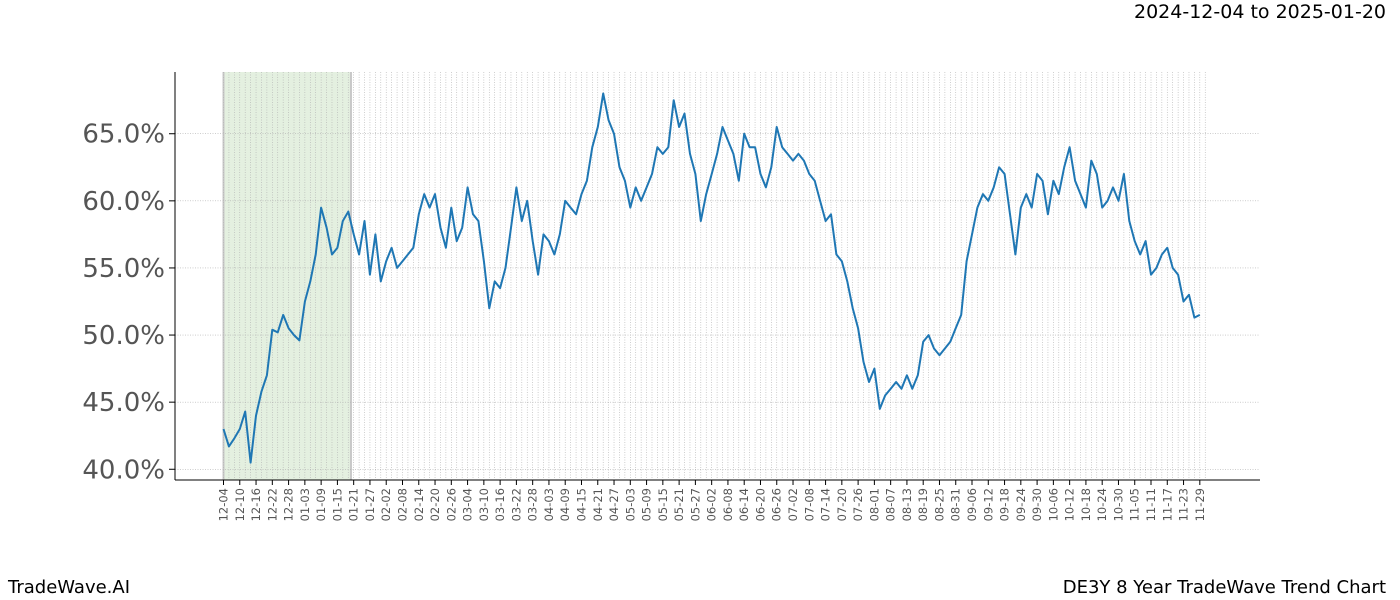 The image size is (1400, 600). I want to click on x-tick-label: 02-02, so click(386, 504).